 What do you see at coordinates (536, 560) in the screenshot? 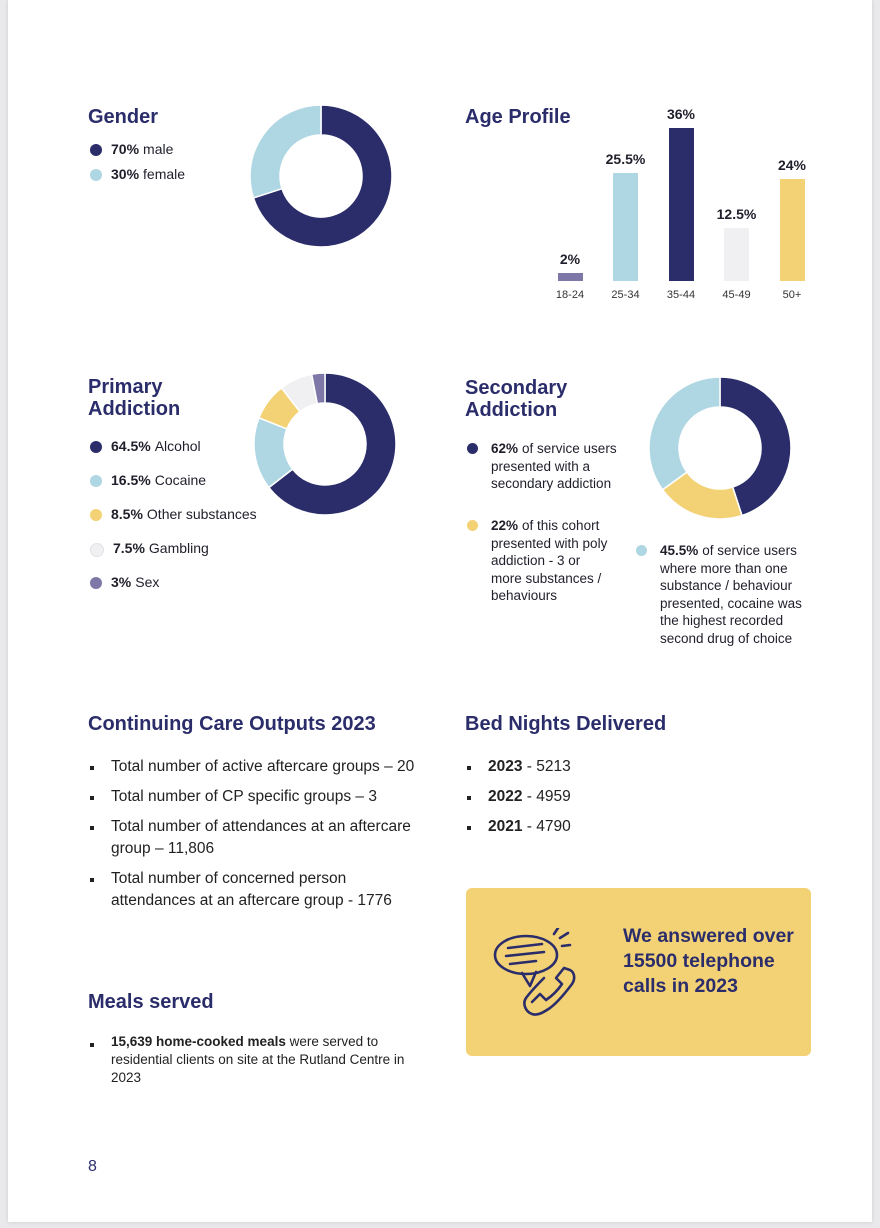
I see `line-text: addiction - 3 or` at bounding box center [536, 560].